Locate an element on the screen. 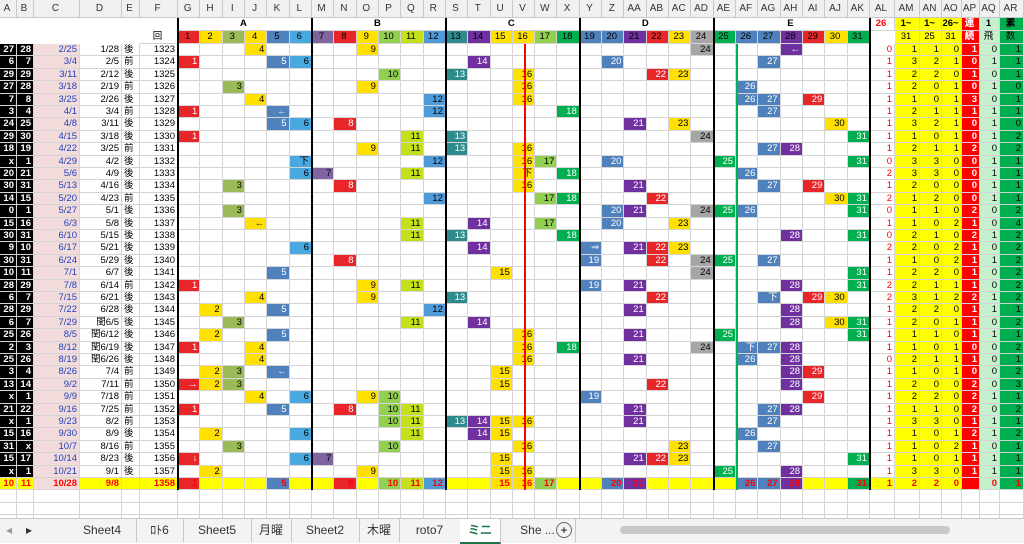 The image size is (1024, 544). total-row-fill is located at coordinates (211, 484).